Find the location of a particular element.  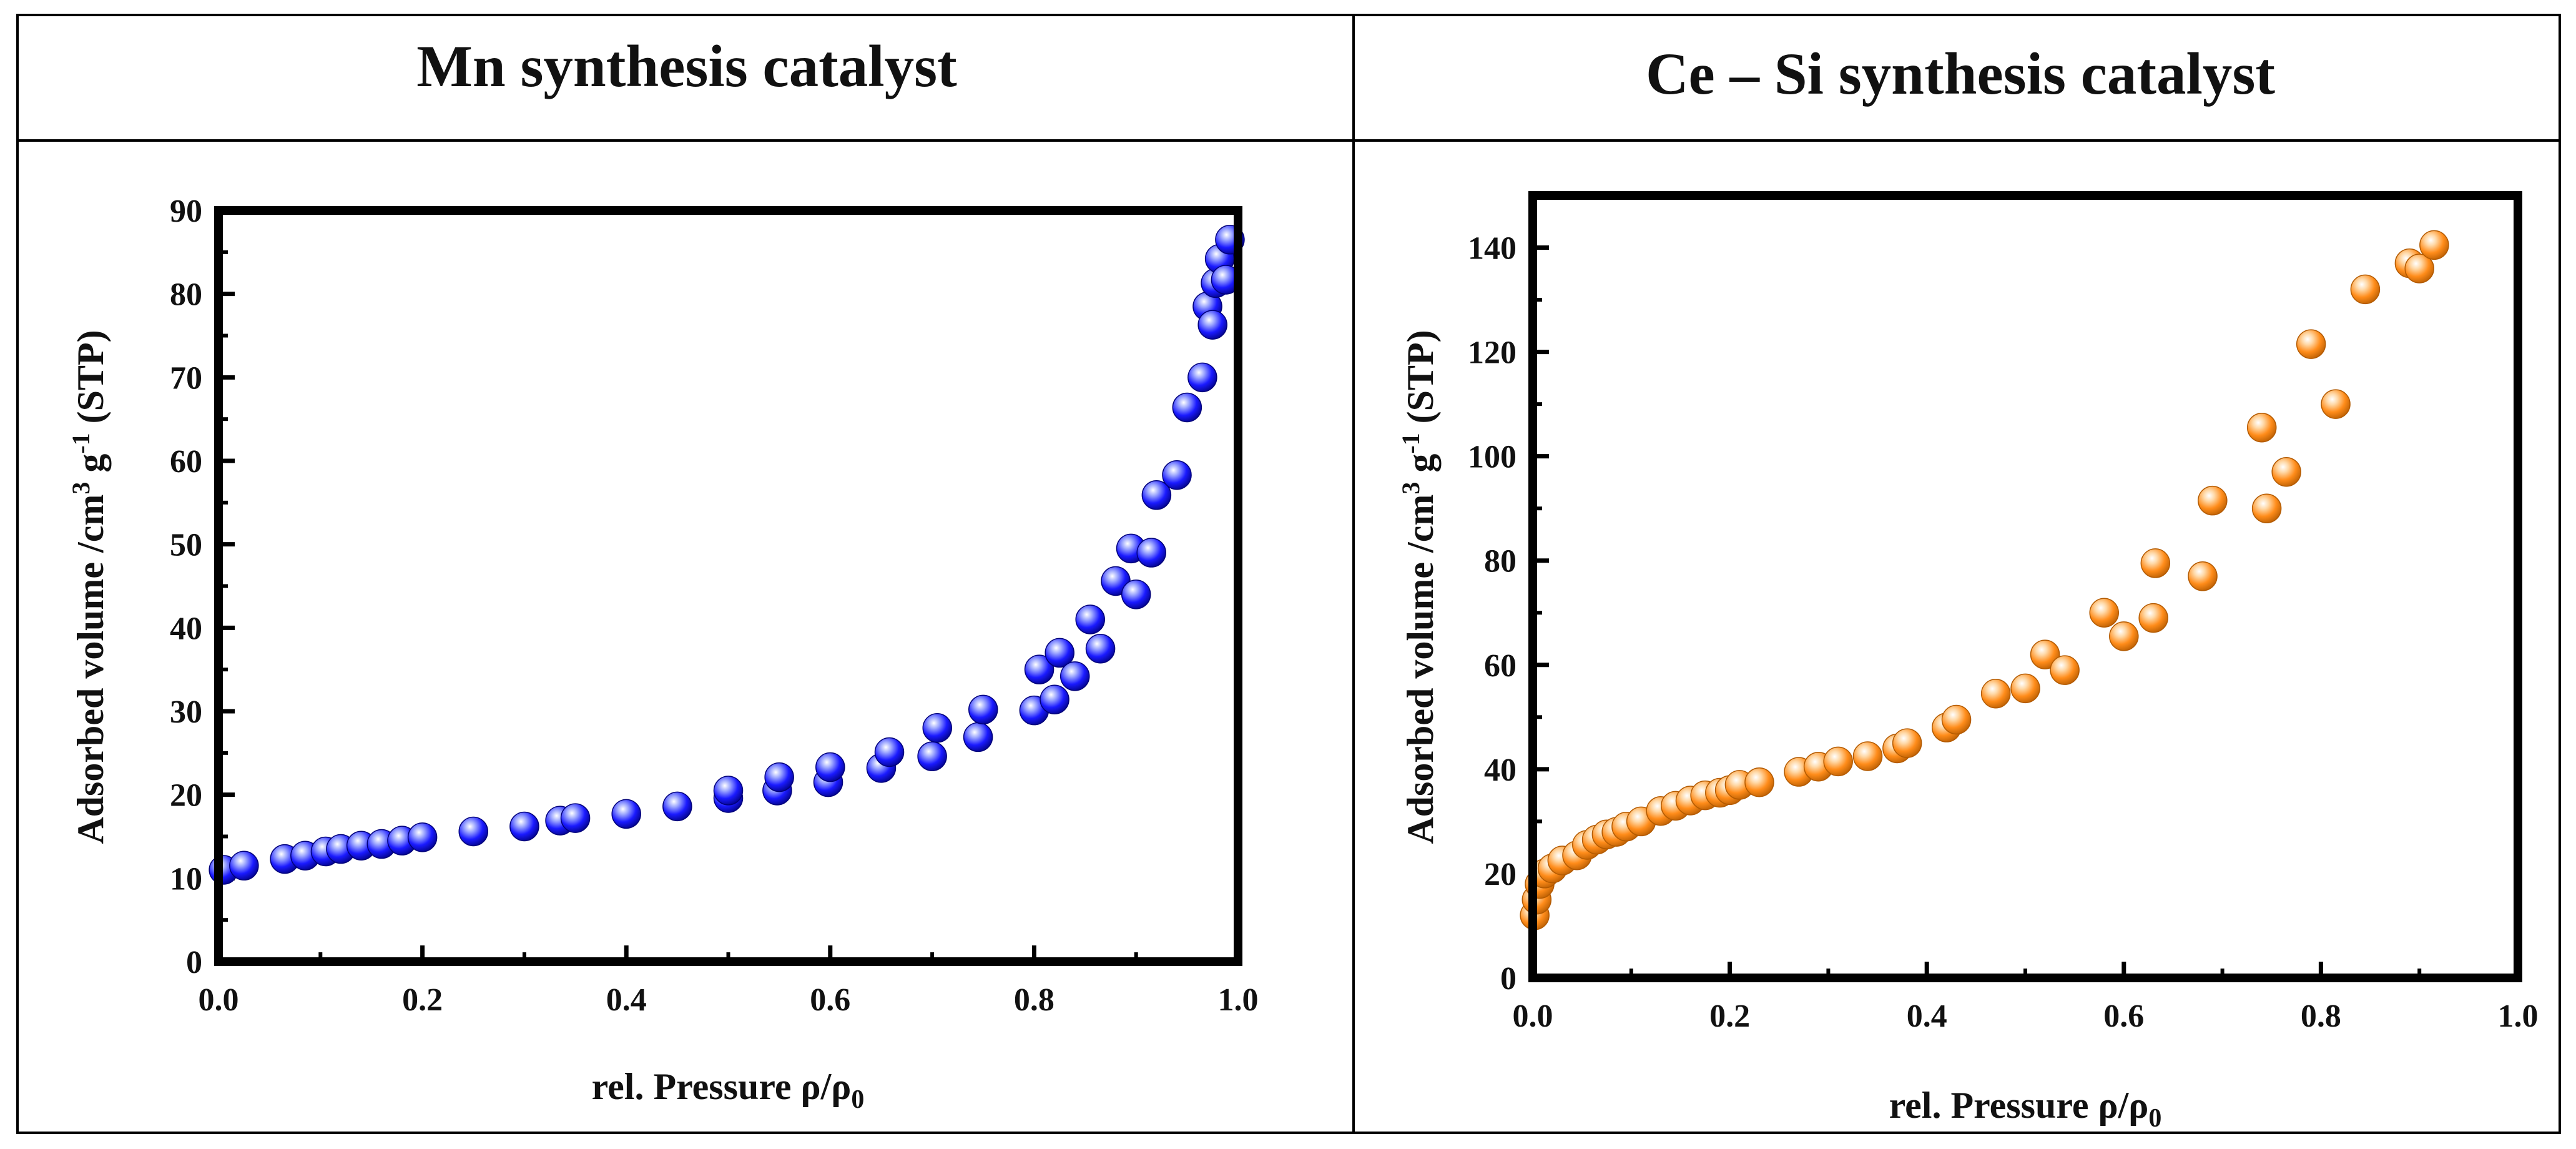

chart-mn-xtick-labels: 0.0 0.2 0.4 0.6 0.8 1.0 is located at coordinates (729, 1000).